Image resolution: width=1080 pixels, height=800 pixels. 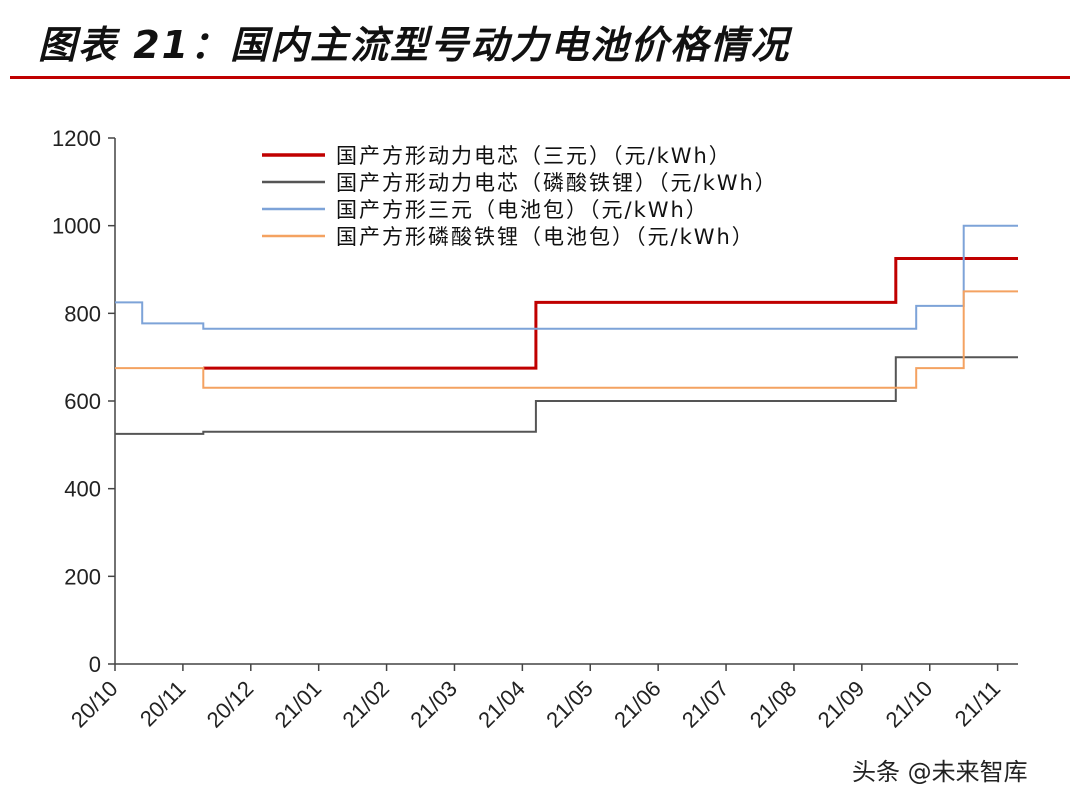 What do you see at coordinates (909, 704) in the screenshot?
I see `x-tick-label: 21/10` at bounding box center [909, 704].